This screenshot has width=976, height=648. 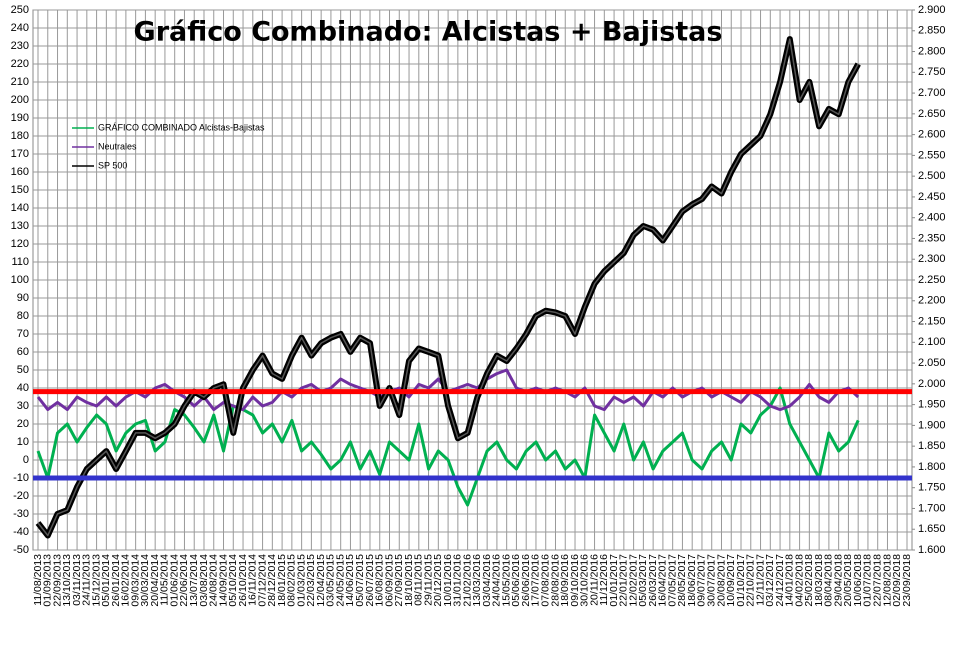 I want to click on legend-label: SP 500, so click(x=112, y=165).